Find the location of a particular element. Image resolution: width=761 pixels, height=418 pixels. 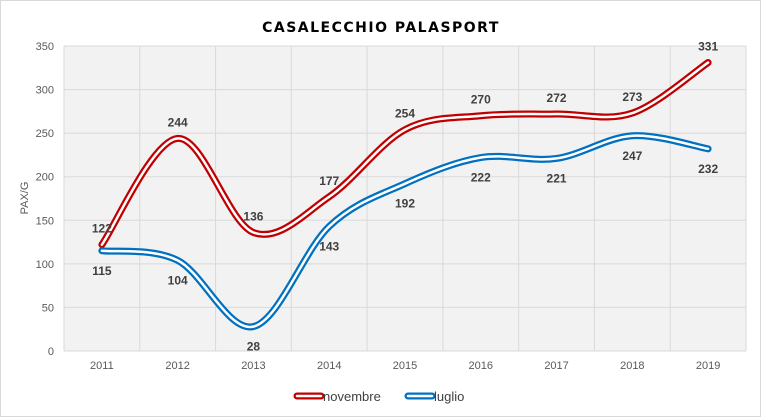

data-label-novembre: 122 is located at coordinates (102, 229).